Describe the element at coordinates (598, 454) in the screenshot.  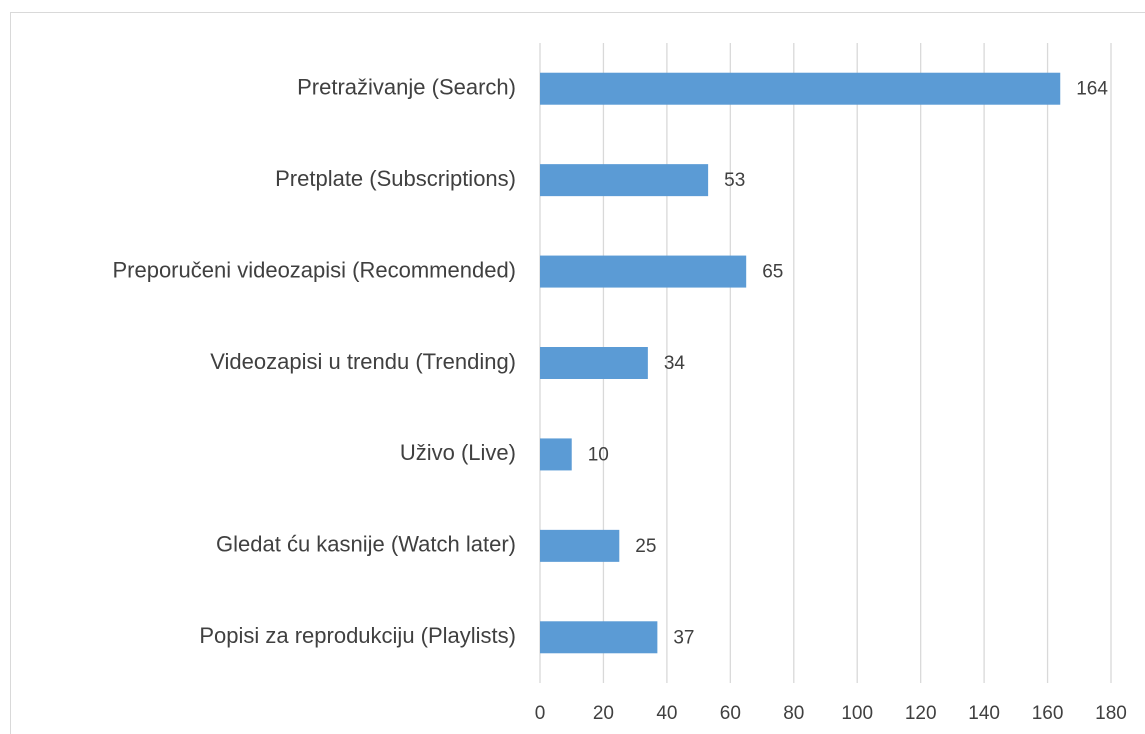
I see `value-label: 10` at that location.